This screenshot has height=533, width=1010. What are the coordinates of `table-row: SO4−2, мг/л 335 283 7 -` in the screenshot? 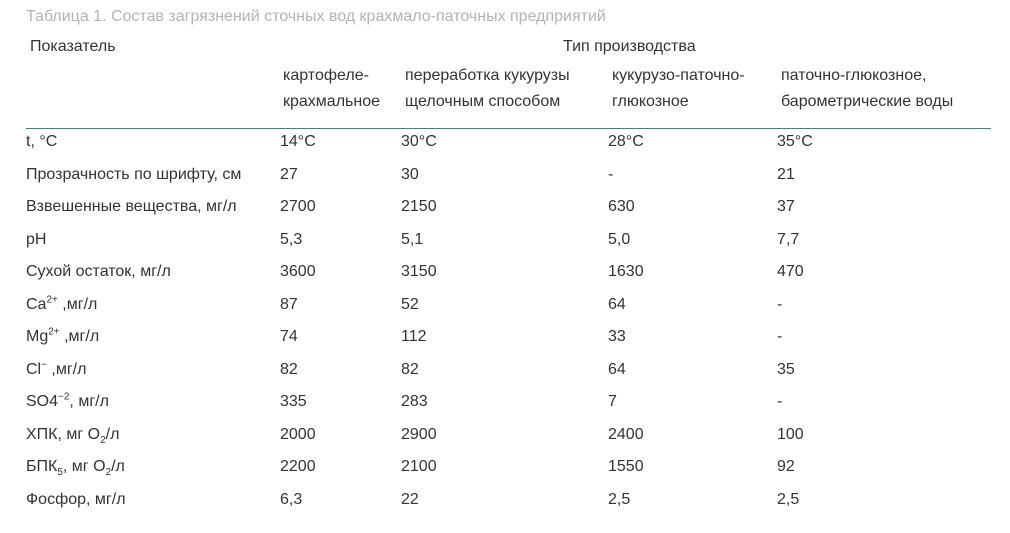 It's located at (505, 402).